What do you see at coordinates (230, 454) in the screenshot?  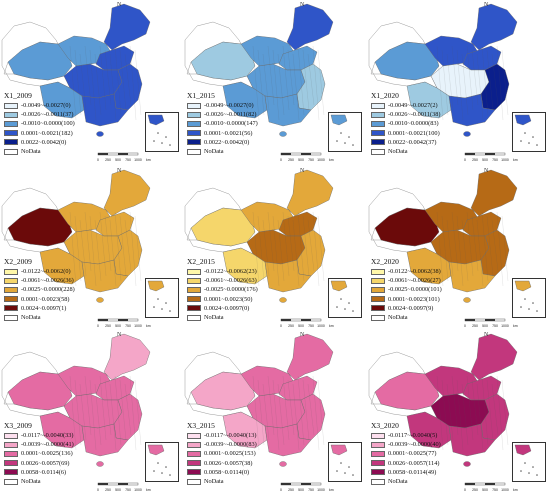 I see `legend-label: 0.0001~0.0025(153)` at bounding box center [230, 454].